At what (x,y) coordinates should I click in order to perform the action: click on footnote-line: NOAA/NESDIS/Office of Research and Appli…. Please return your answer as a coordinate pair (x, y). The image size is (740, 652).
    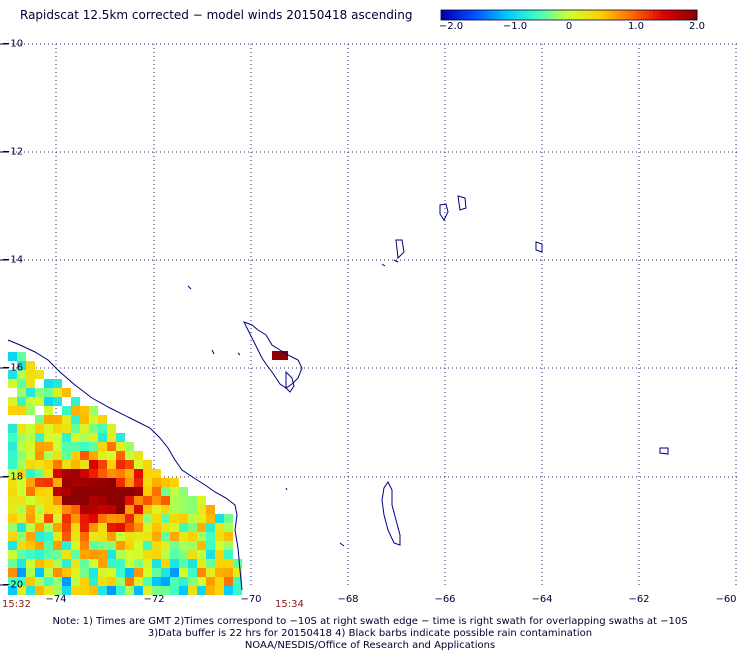
    Looking at the image, I should click on (370, 645).